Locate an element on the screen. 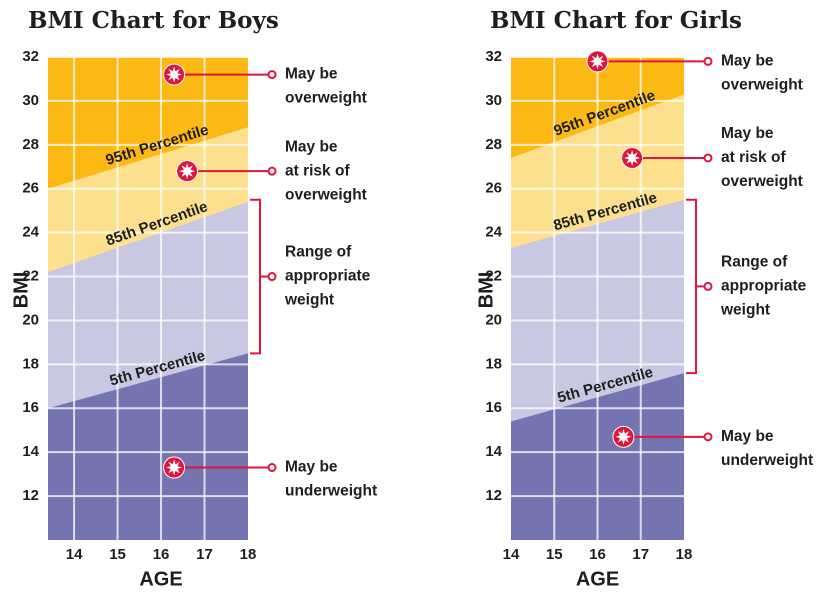 The image size is (840, 594). chart-title: BMI Chart for Girls is located at coordinates (616, 20).